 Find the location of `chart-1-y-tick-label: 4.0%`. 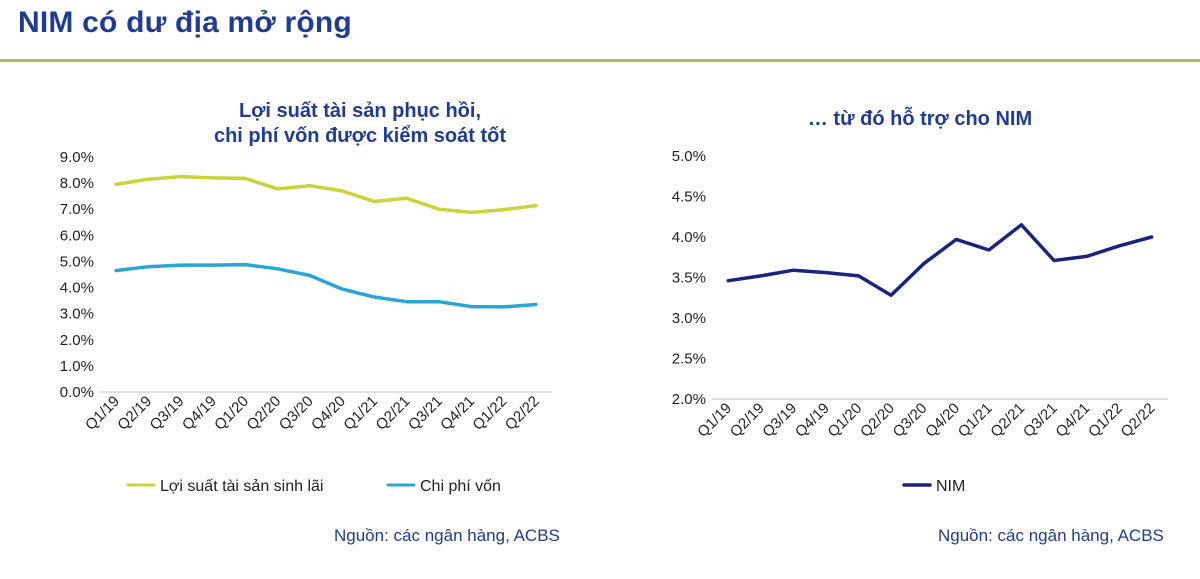

chart-1-y-tick-label: 4.0% is located at coordinates (77, 288).